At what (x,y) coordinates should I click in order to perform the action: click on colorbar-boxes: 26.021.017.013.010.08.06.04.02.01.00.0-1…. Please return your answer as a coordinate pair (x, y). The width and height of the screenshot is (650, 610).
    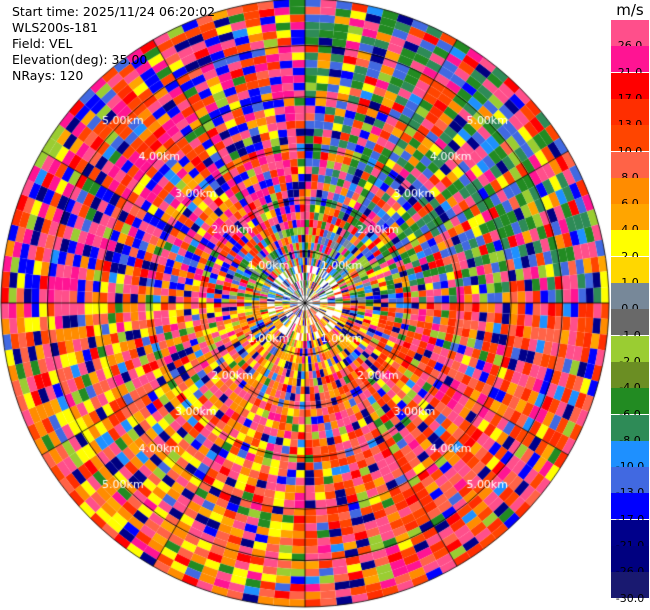
    Looking at the image, I should click on (630, 312).